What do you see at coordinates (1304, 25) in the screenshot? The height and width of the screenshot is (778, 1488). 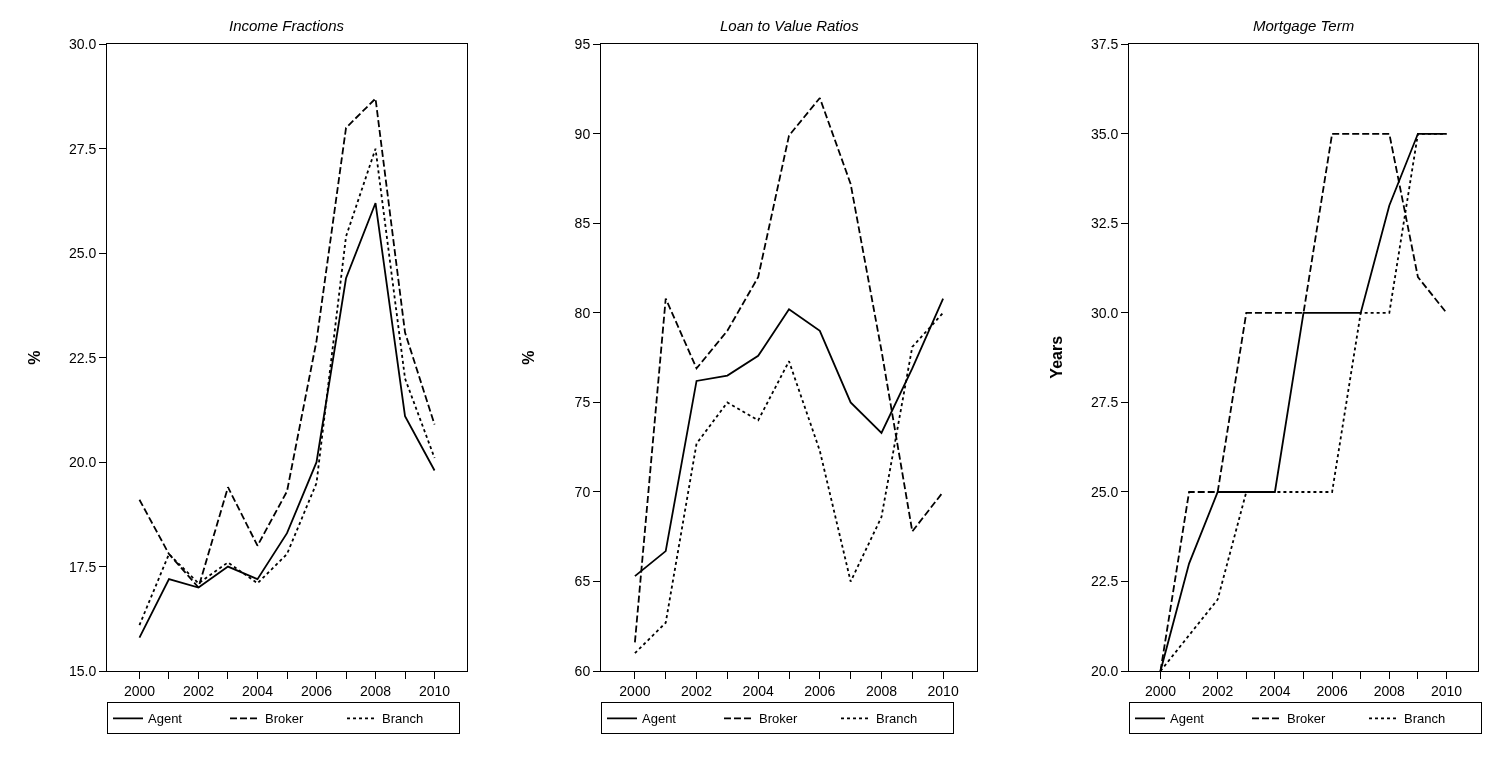 I see `chart-title: Mortgage Term` at bounding box center [1304, 25].